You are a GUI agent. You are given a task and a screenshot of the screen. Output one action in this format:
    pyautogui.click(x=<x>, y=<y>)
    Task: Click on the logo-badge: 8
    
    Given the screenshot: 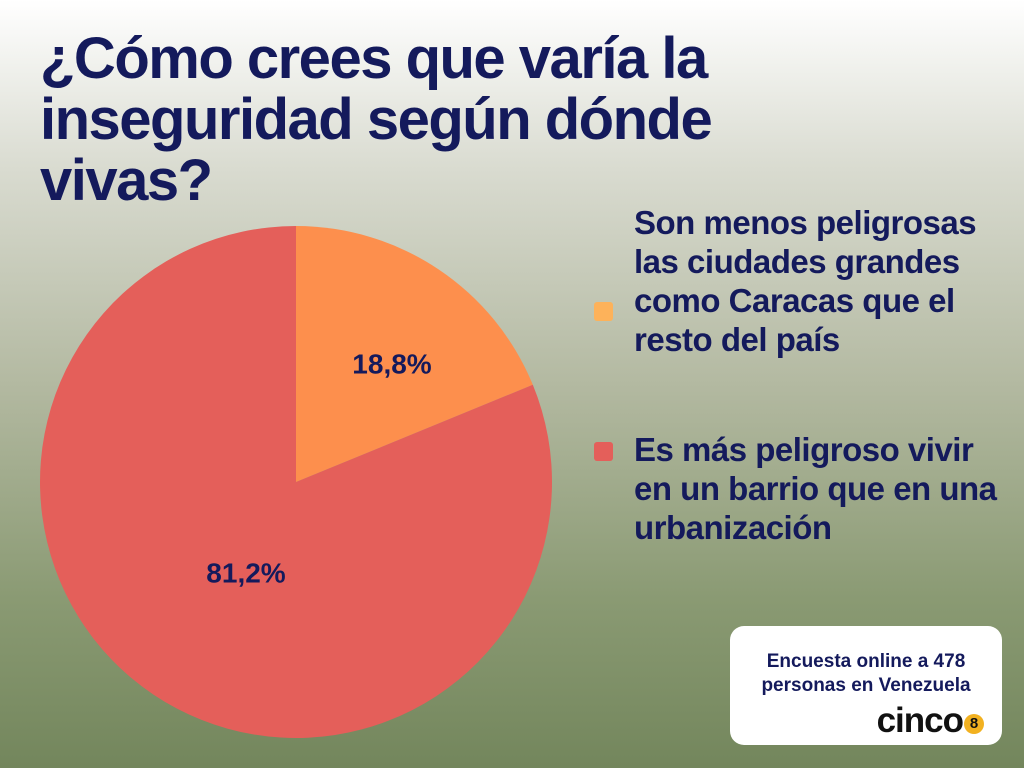 What is the action you would take?
    pyautogui.click(x=974, y=724)
    